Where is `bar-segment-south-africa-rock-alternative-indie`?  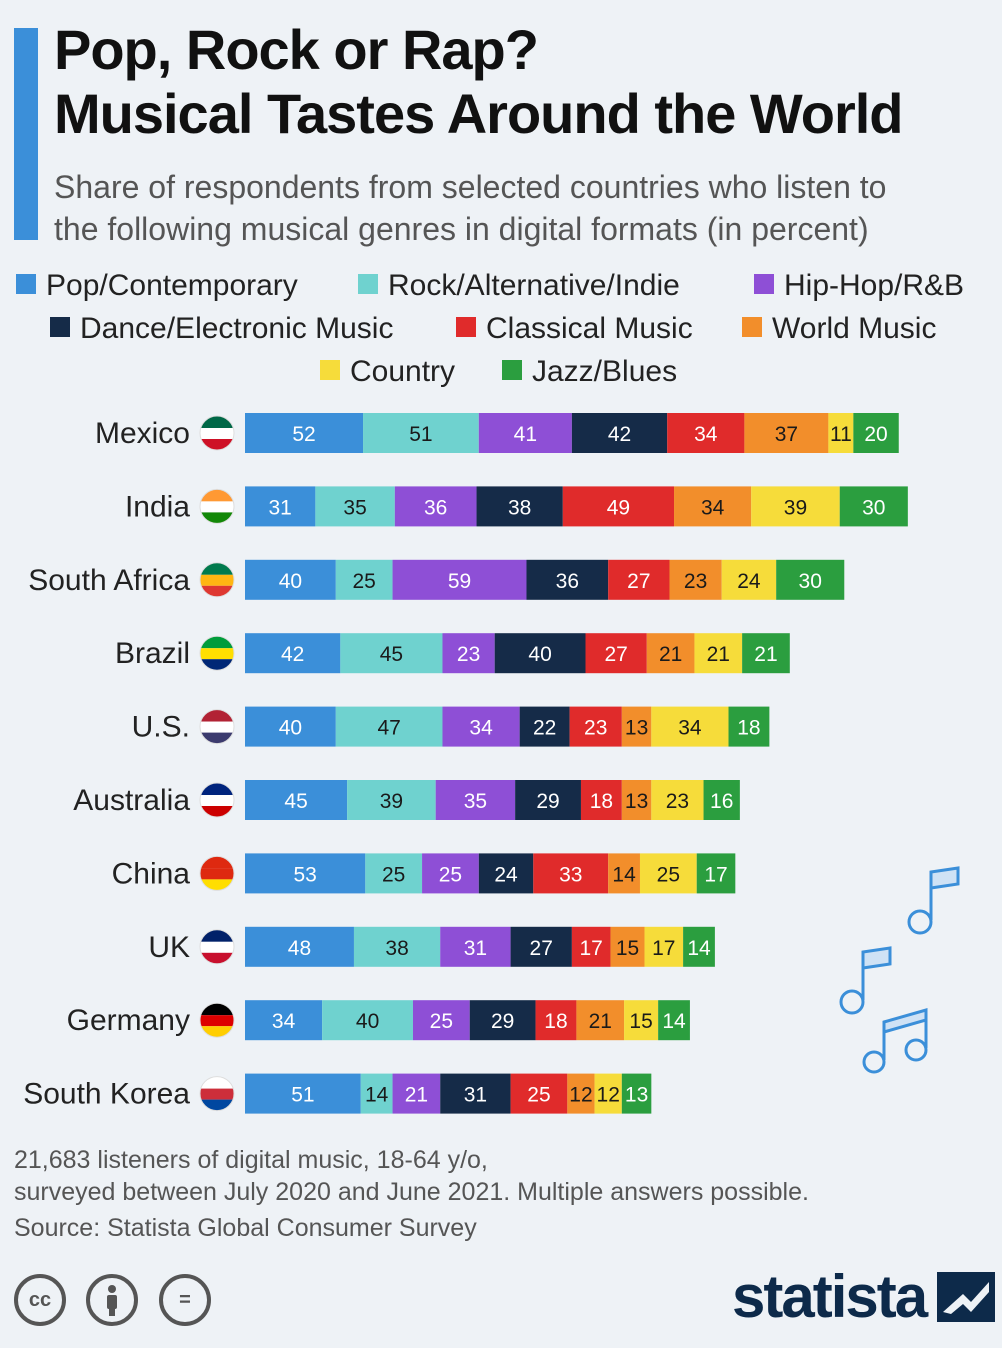
bar-segment-south-africa-rock-alternative-indie is located at coordinates (364, 579).